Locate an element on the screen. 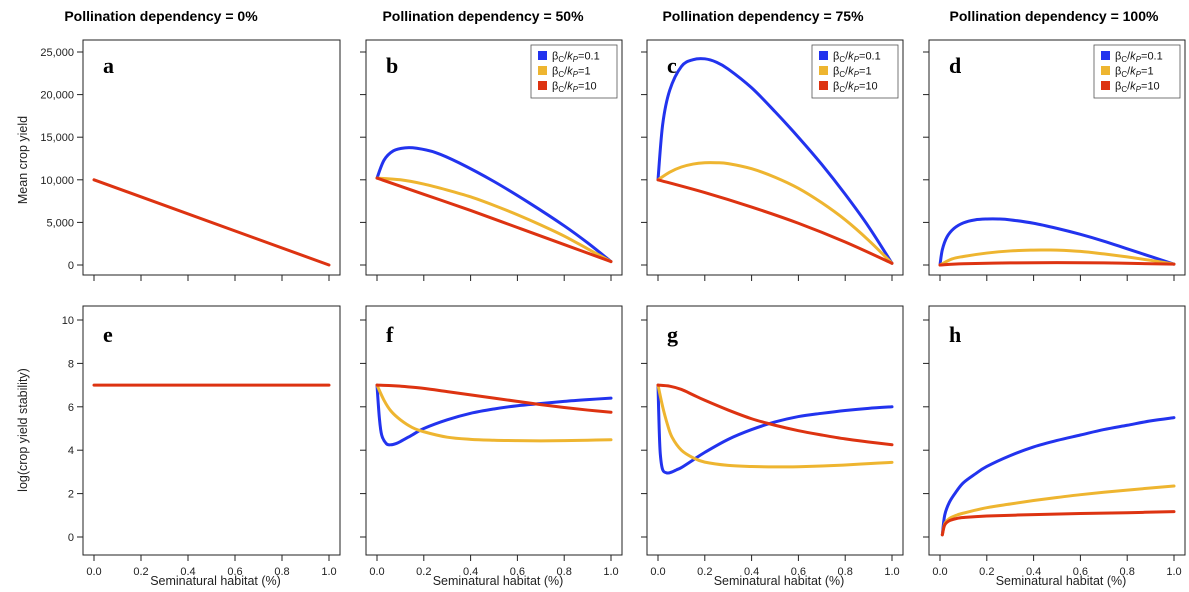  panel-letter: d is located at coordinates (955, 65).